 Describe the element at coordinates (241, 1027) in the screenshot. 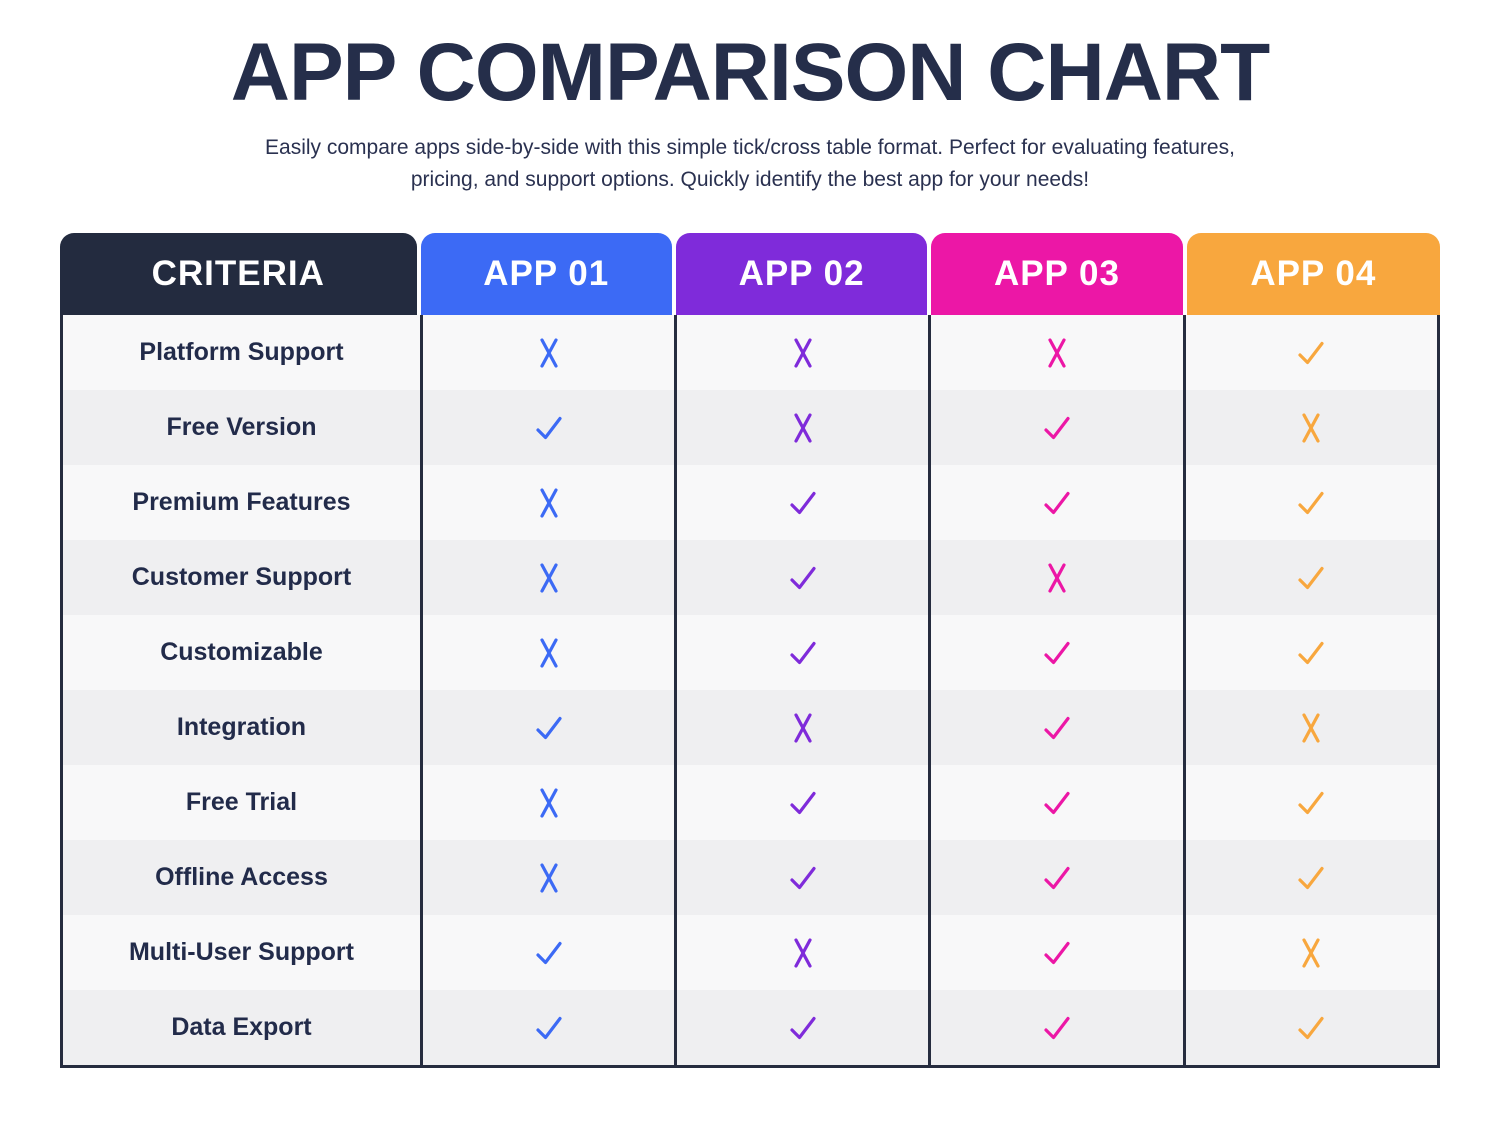

I see `criteria-cell: Data Export` at that location.